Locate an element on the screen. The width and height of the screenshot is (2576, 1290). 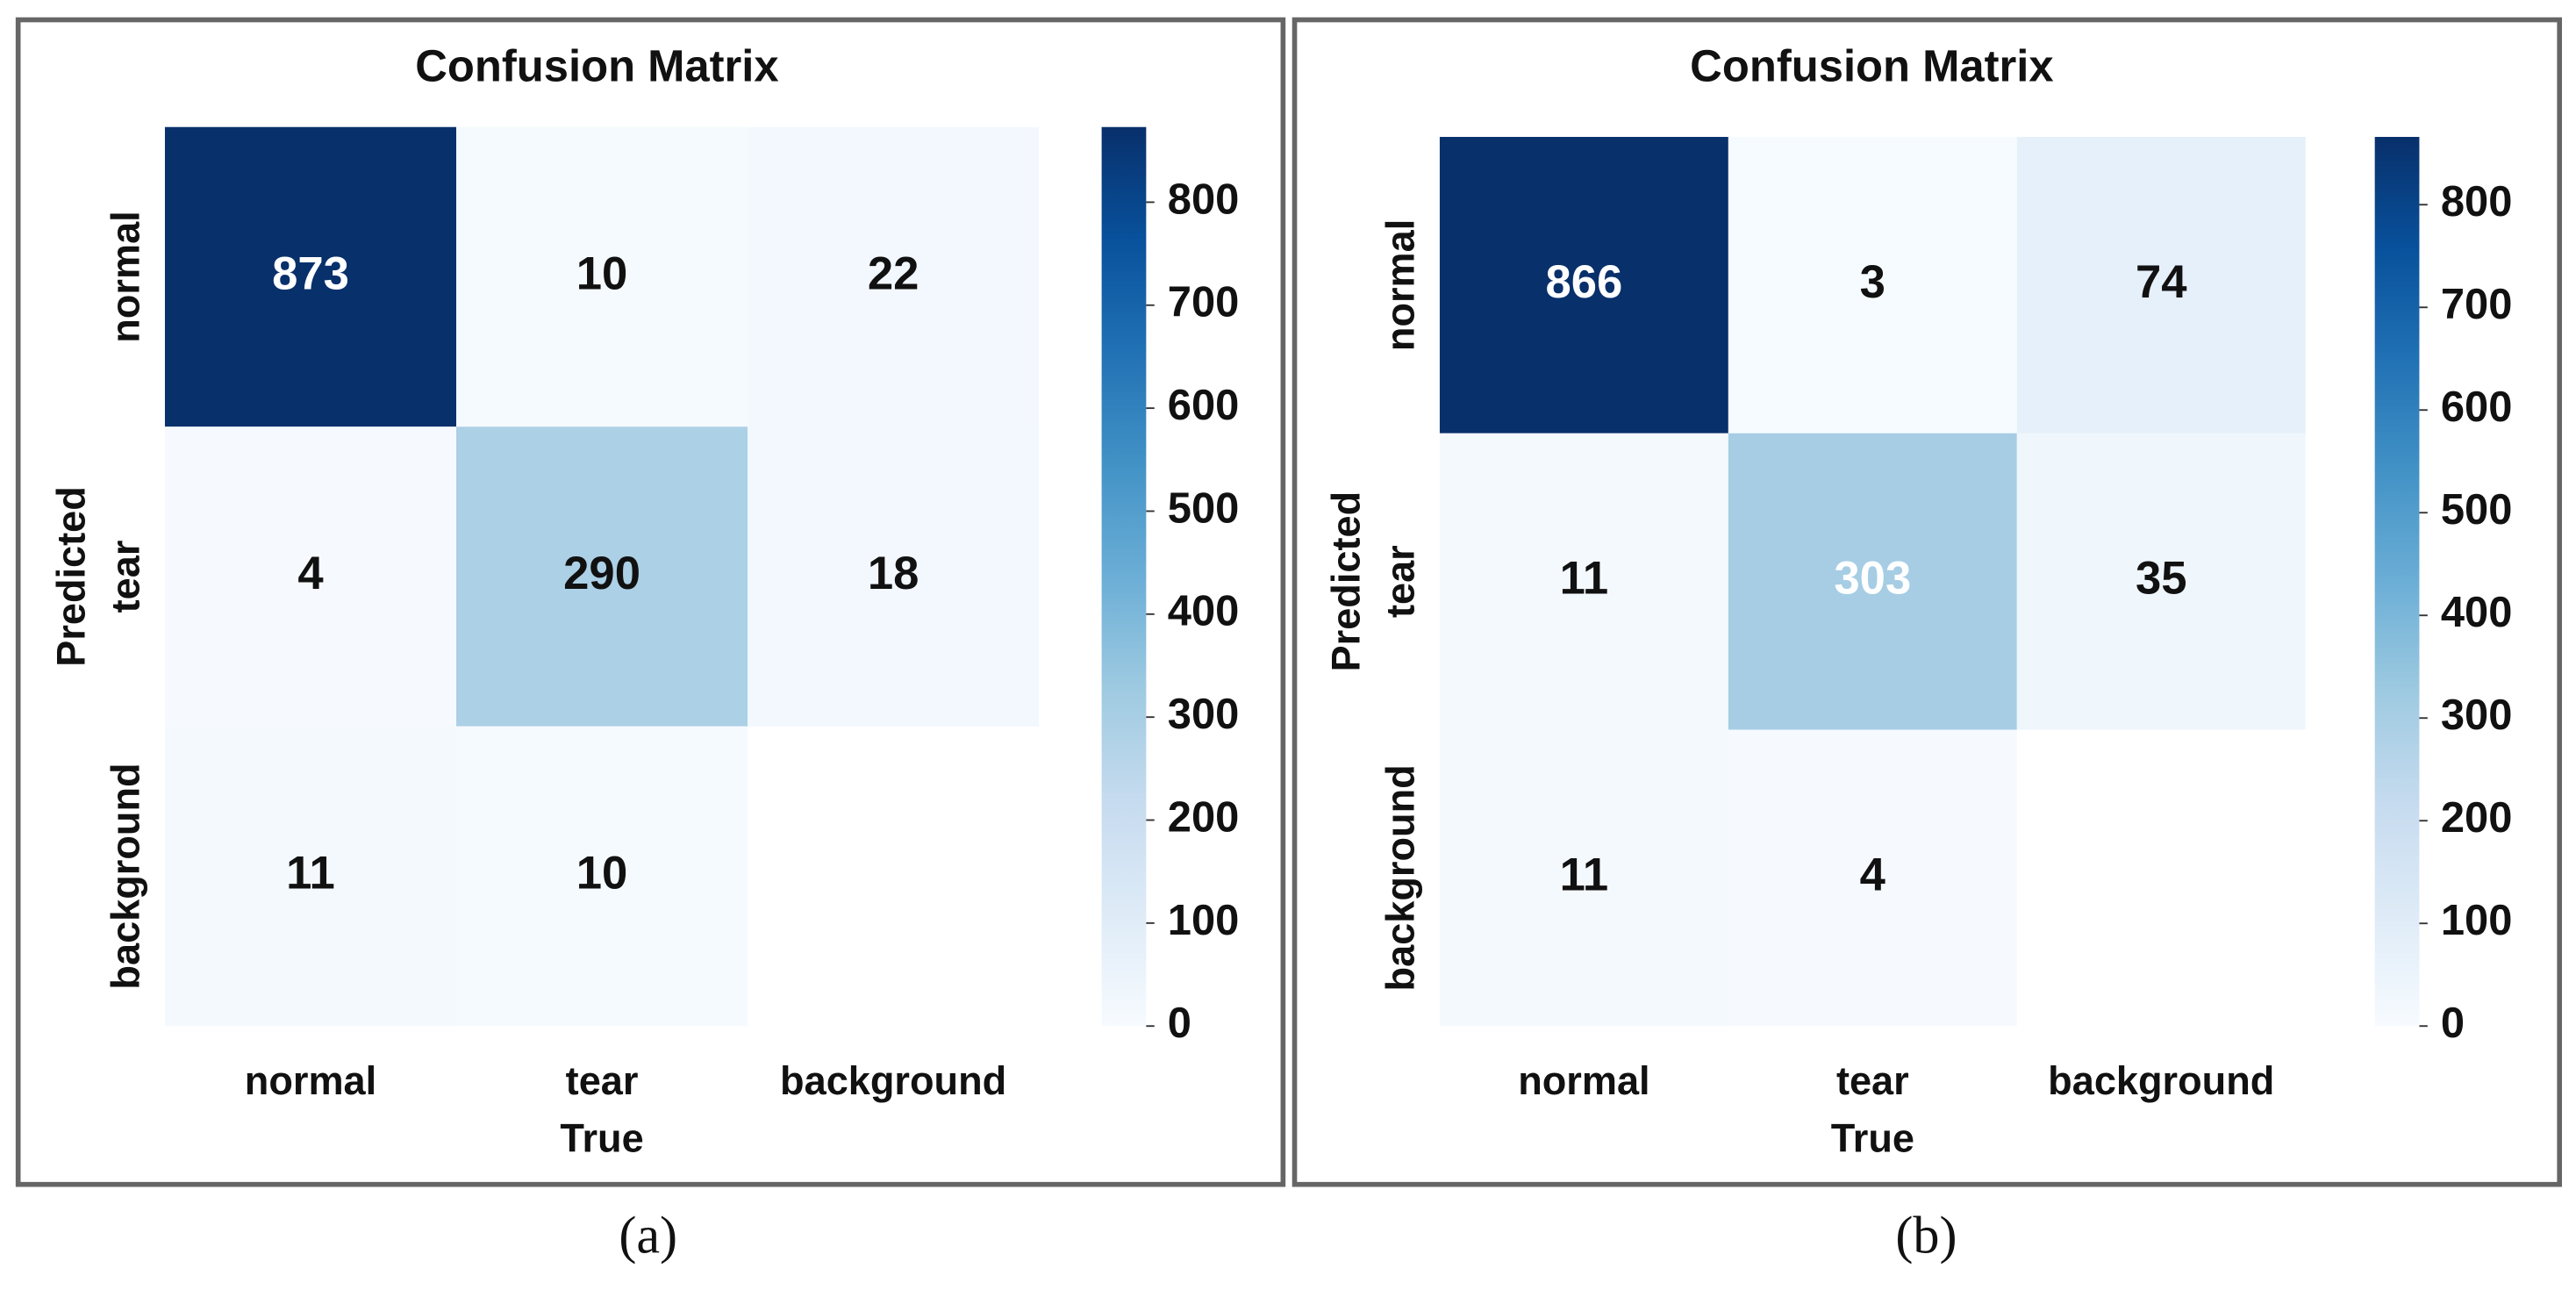
cell-label: 3 is located at coordinates (1872, 282).